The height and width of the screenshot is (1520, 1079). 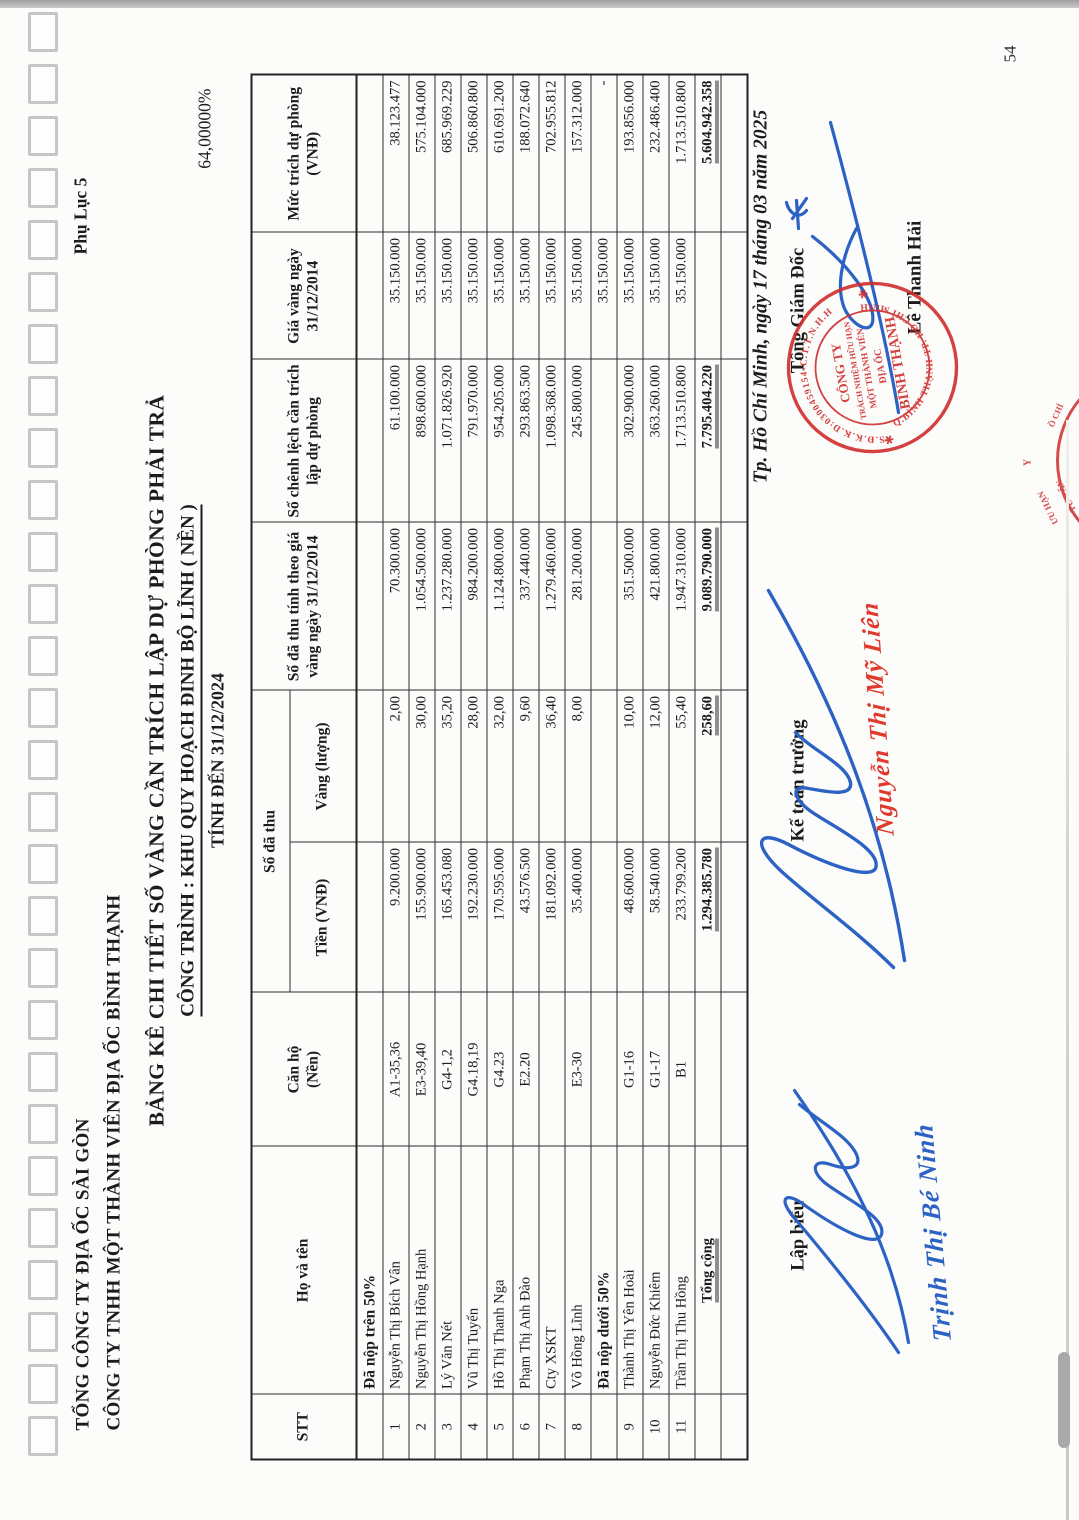 What do you see at coordinates (421, 917) in the screenshot?
I see `cell-tien: 155.900.000` at bounding box center [421, 917].